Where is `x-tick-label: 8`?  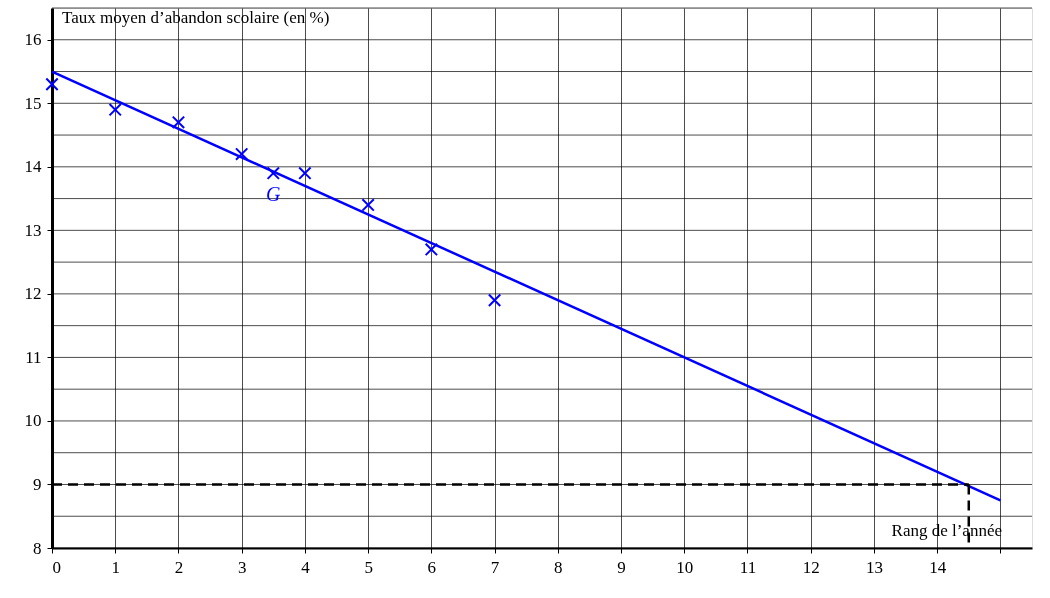 x-tick-label: 8 is located at coordinates (558, 567).